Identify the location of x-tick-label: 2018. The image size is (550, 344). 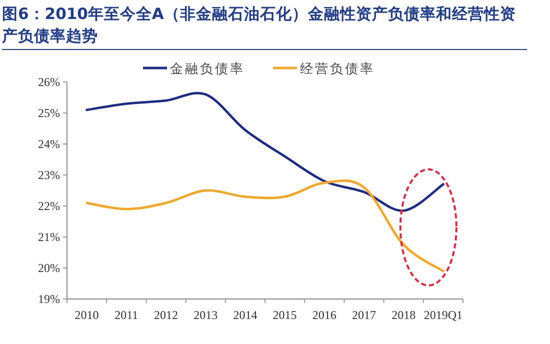
(404, 315).